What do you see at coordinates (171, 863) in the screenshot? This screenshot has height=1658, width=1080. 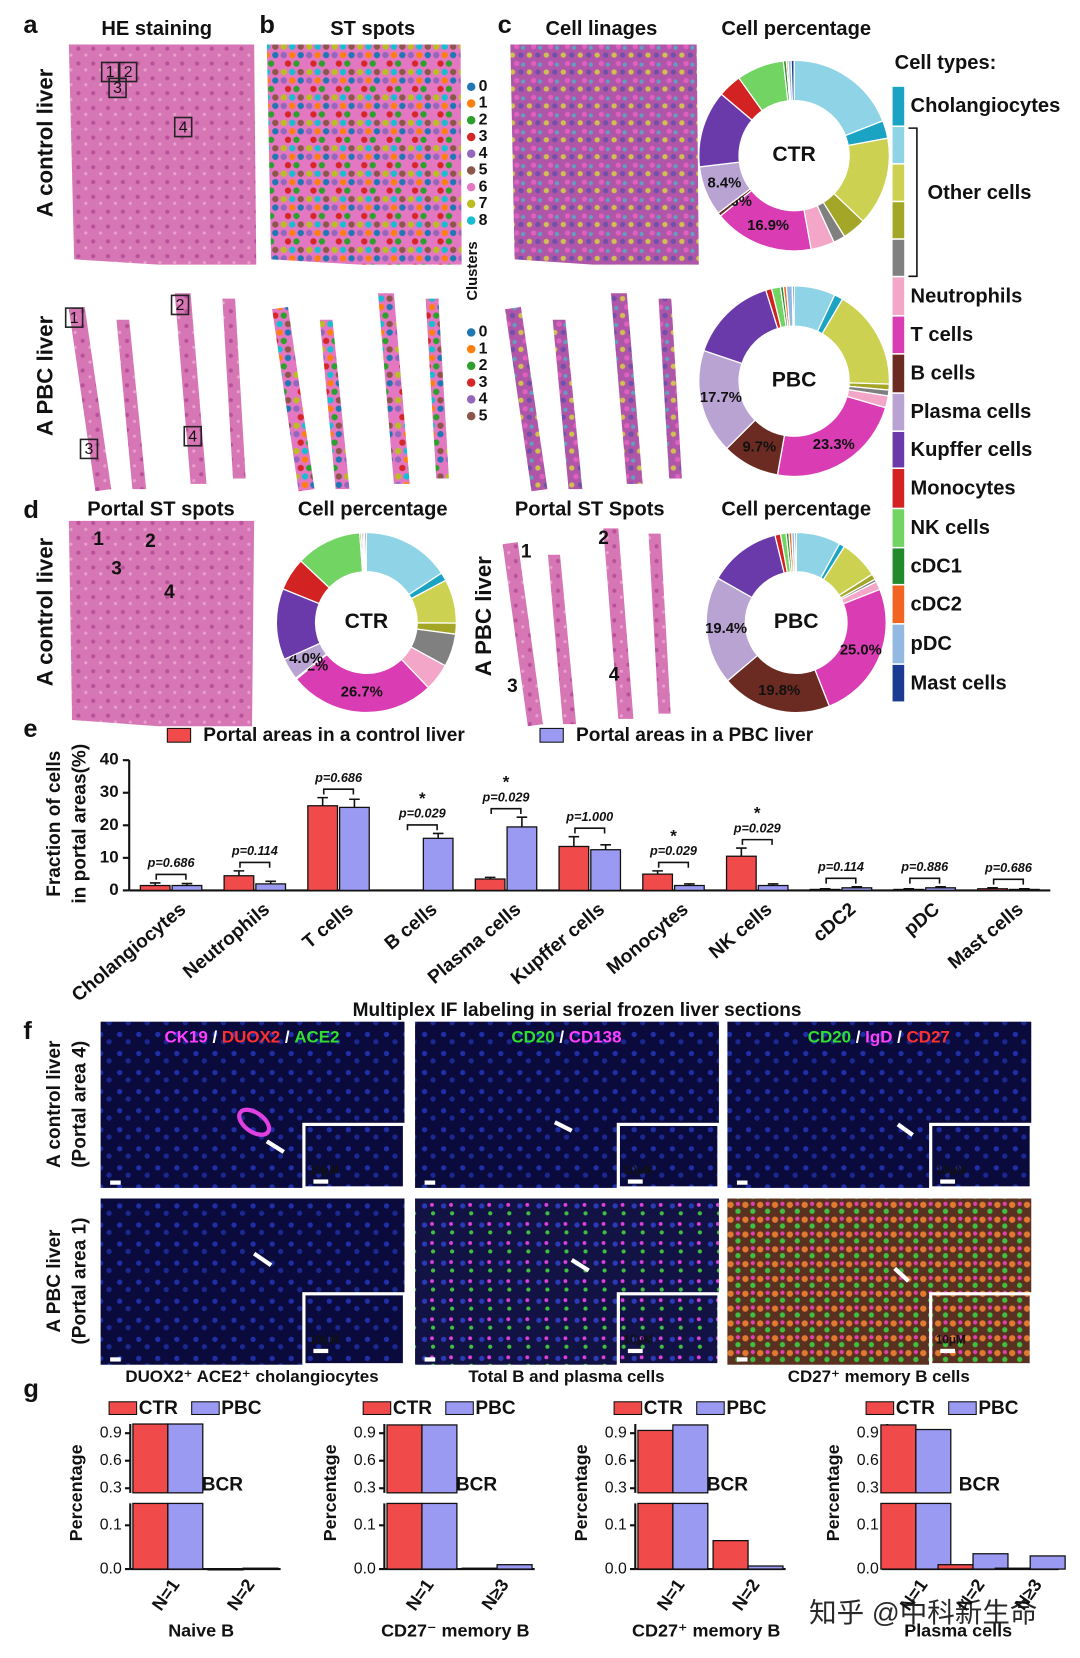 I see `p-value: p=0.686` at bounding box center [171, 863].